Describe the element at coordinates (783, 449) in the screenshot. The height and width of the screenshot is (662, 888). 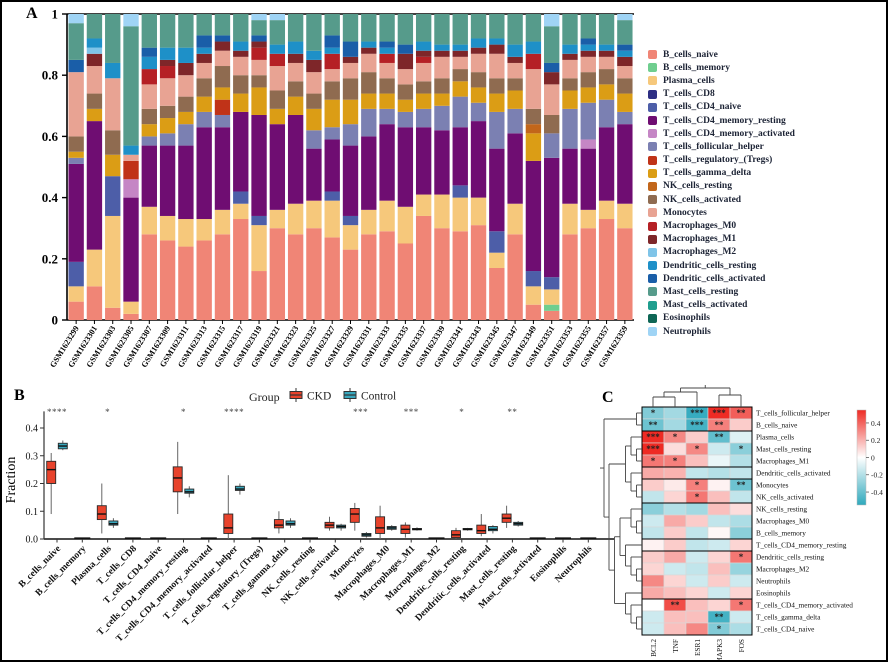
I see `row-label: Mast_cells_resting` at that location.